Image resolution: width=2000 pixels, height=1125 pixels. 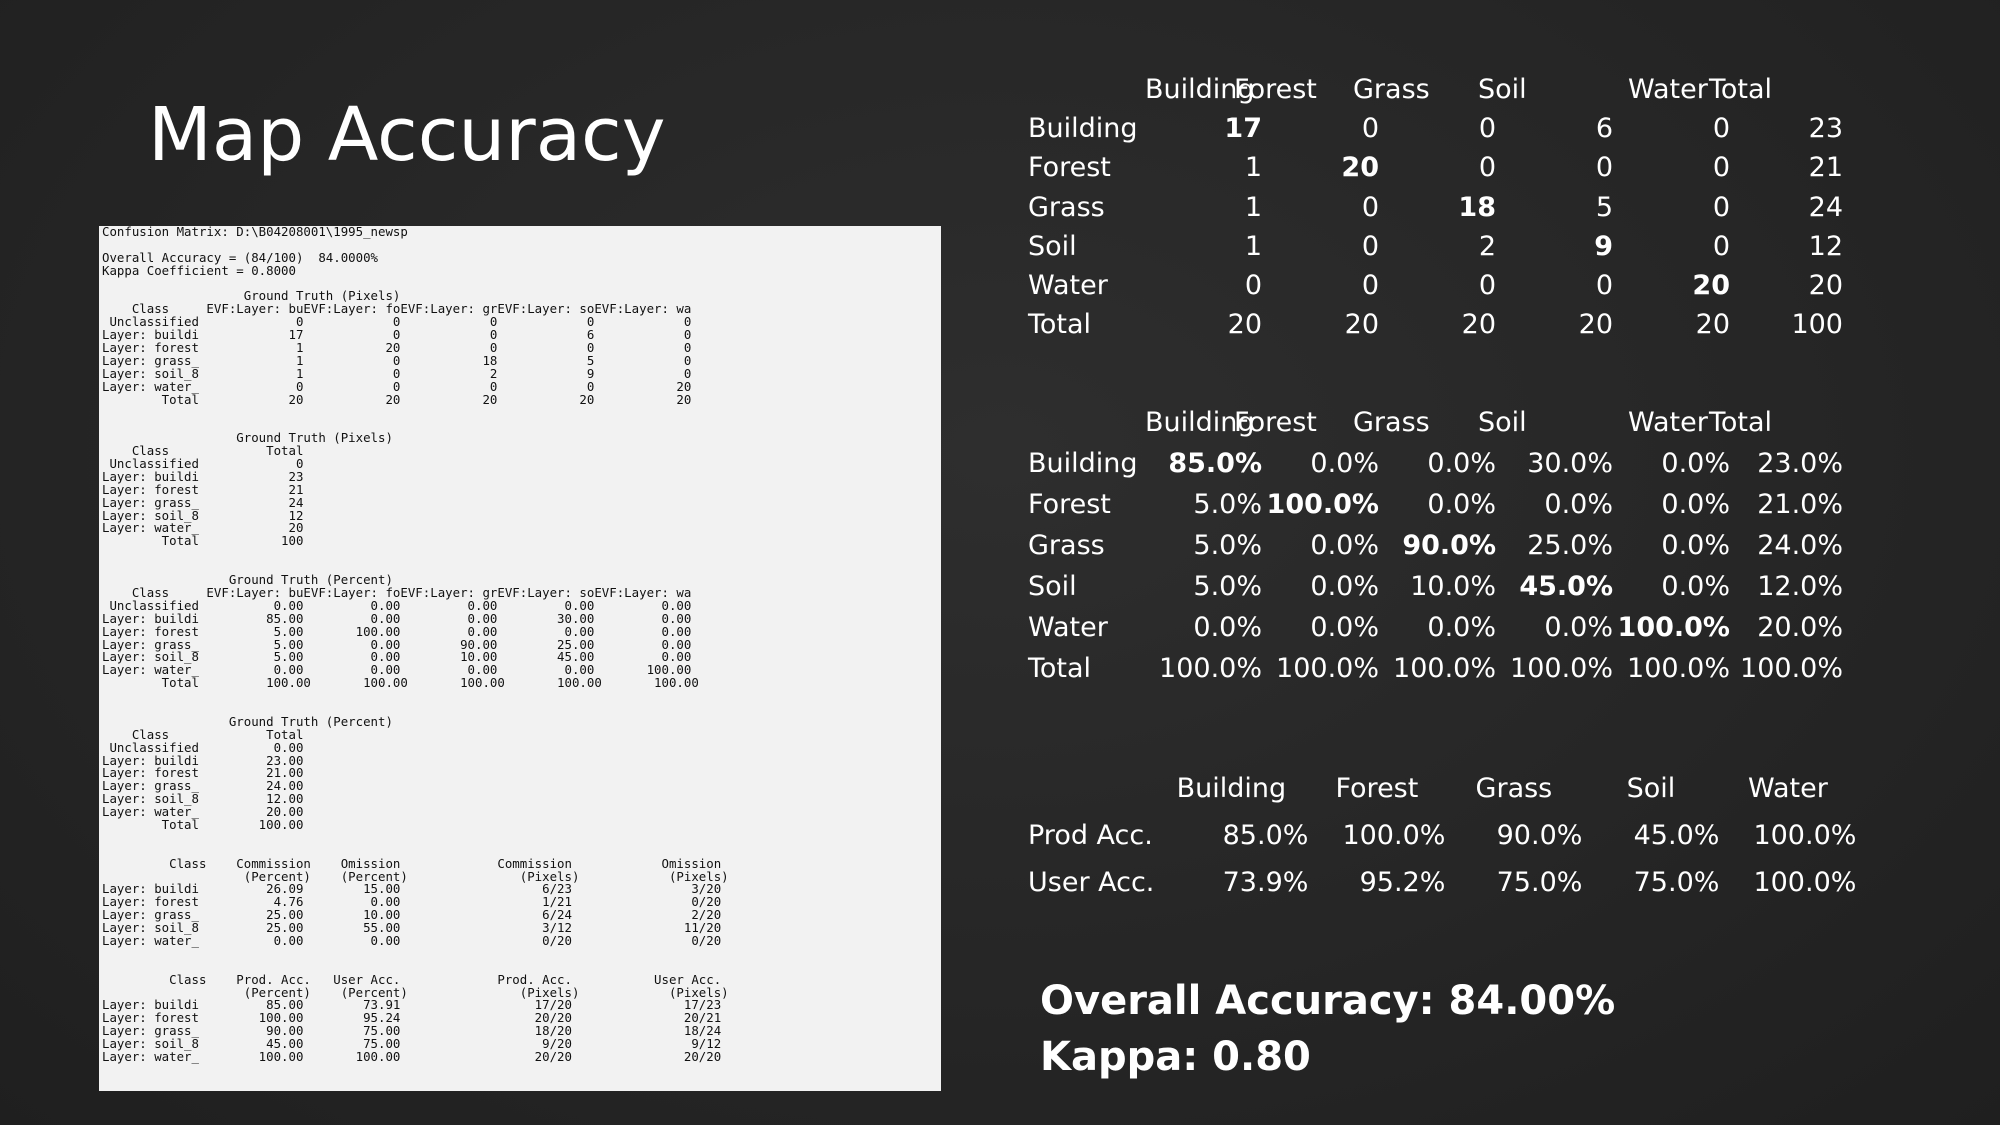 What do you see at coordinates (1083, 463) in the screenshot?
I see `row-label: Building` at bounding box center [1083, 463].